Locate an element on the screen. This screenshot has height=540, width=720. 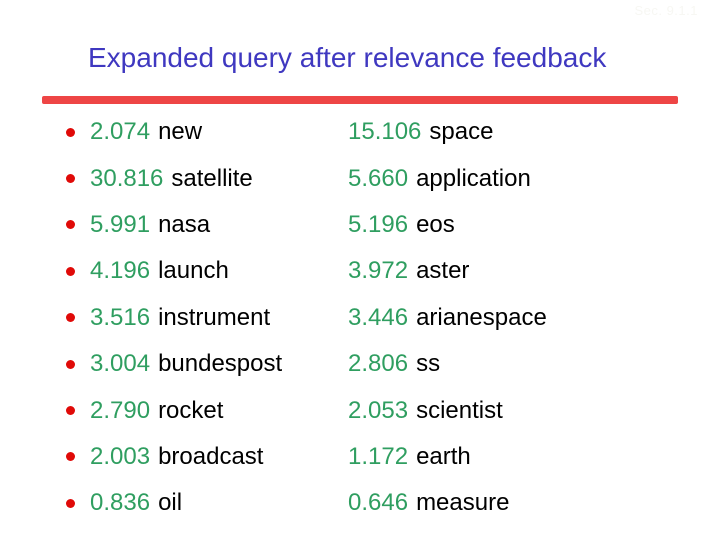
term-text: bundespost is located at coordinates (220, 364).